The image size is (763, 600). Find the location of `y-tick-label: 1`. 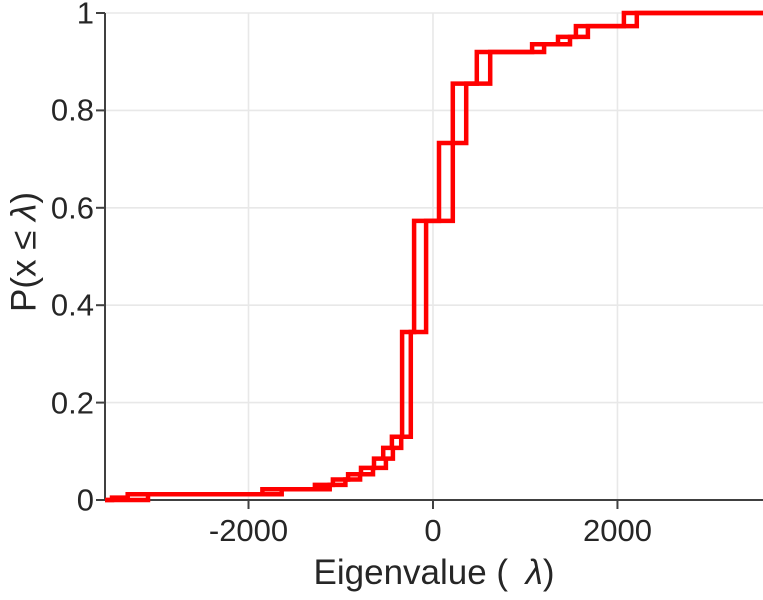

y-tick-label: 1 is located at coordinates (85, 15).